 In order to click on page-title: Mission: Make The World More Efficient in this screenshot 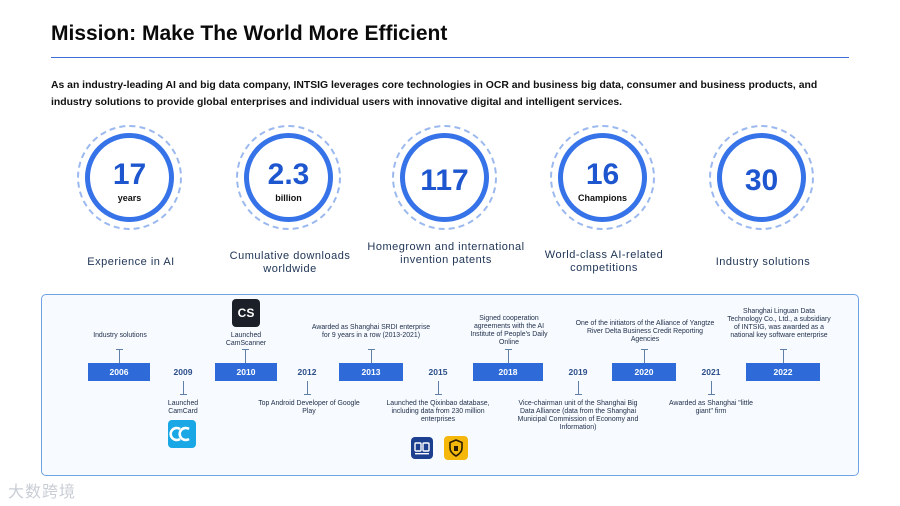, I will do `click(249, 33)`.